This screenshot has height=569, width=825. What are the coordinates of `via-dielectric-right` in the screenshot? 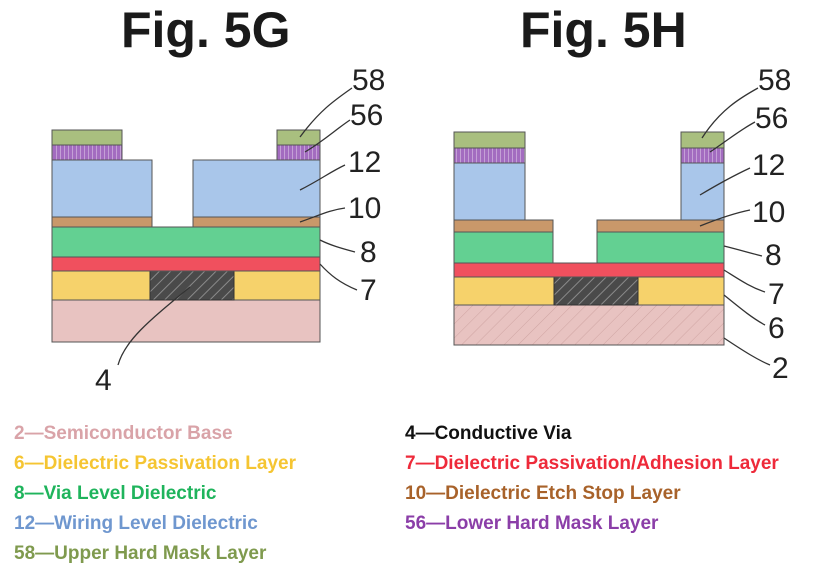 It's located at (660, 247).